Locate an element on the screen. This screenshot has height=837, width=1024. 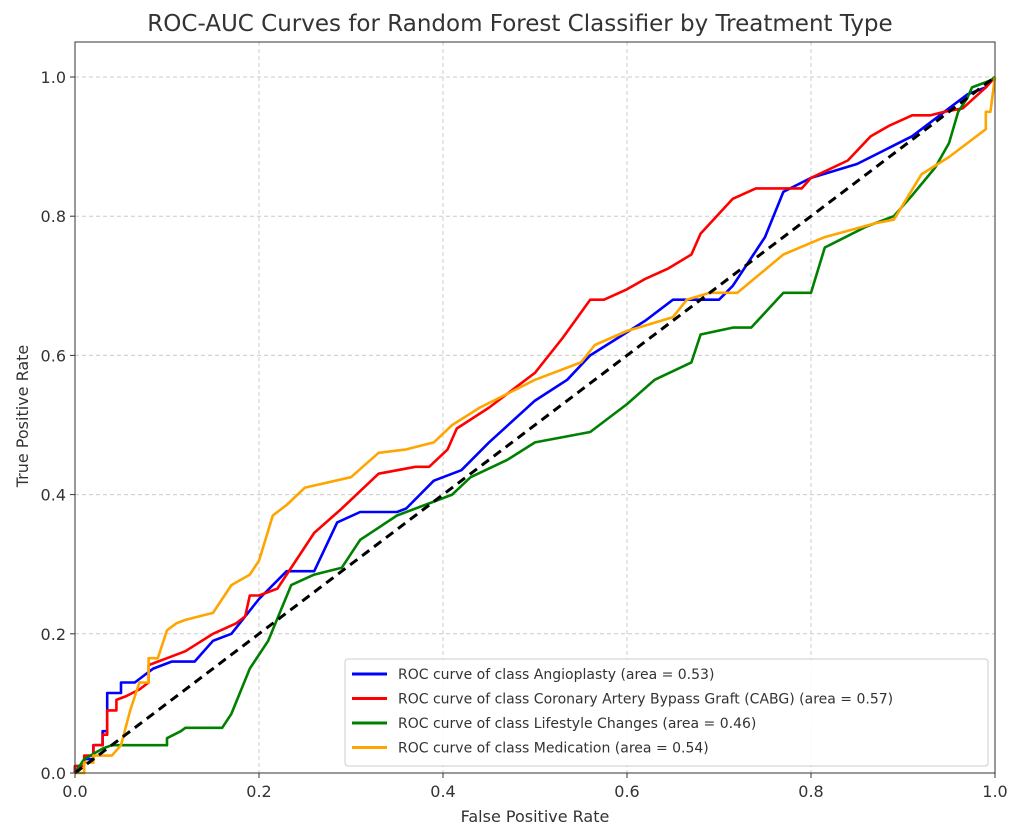
y-tick-label: 0.8 is located at coordinates (53, 216).